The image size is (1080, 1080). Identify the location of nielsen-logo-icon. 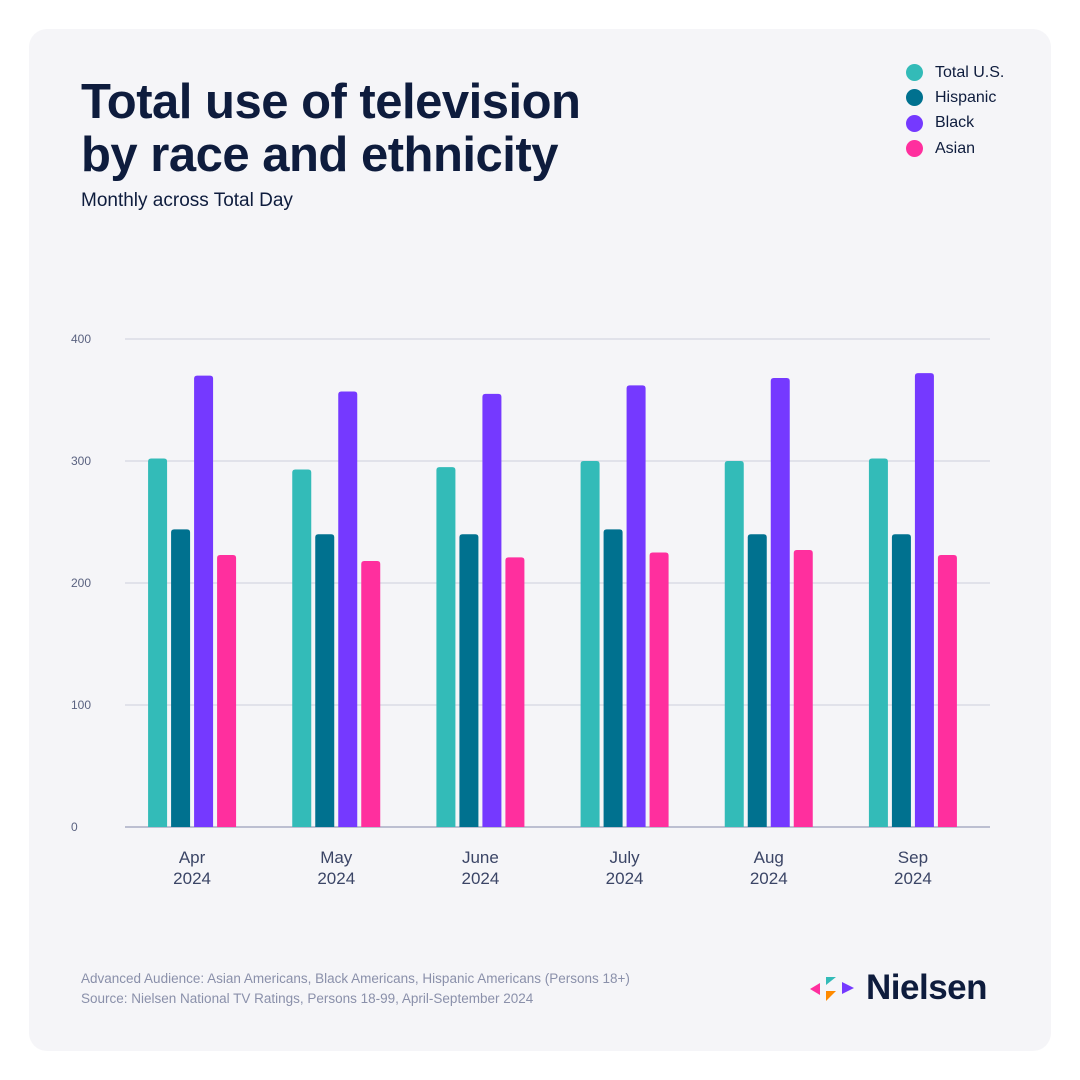
(832, 989).